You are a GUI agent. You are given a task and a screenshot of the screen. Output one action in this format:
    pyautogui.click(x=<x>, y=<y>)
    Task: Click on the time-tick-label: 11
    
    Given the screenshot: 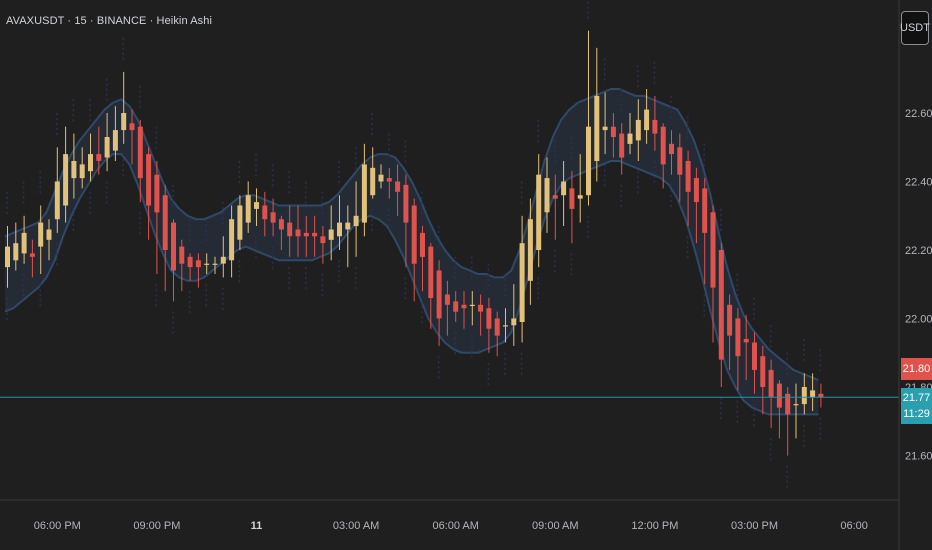 What is the action you would take?
    pyautogui.click(x=257, y=526)
    